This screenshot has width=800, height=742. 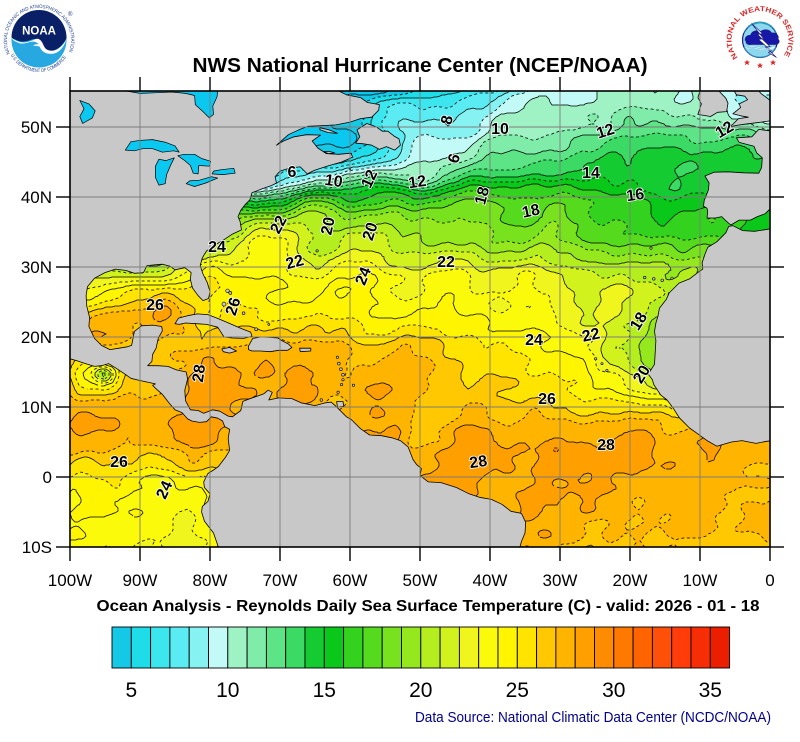 I want to click on svg-text: 25, so click(x=517, y=690).